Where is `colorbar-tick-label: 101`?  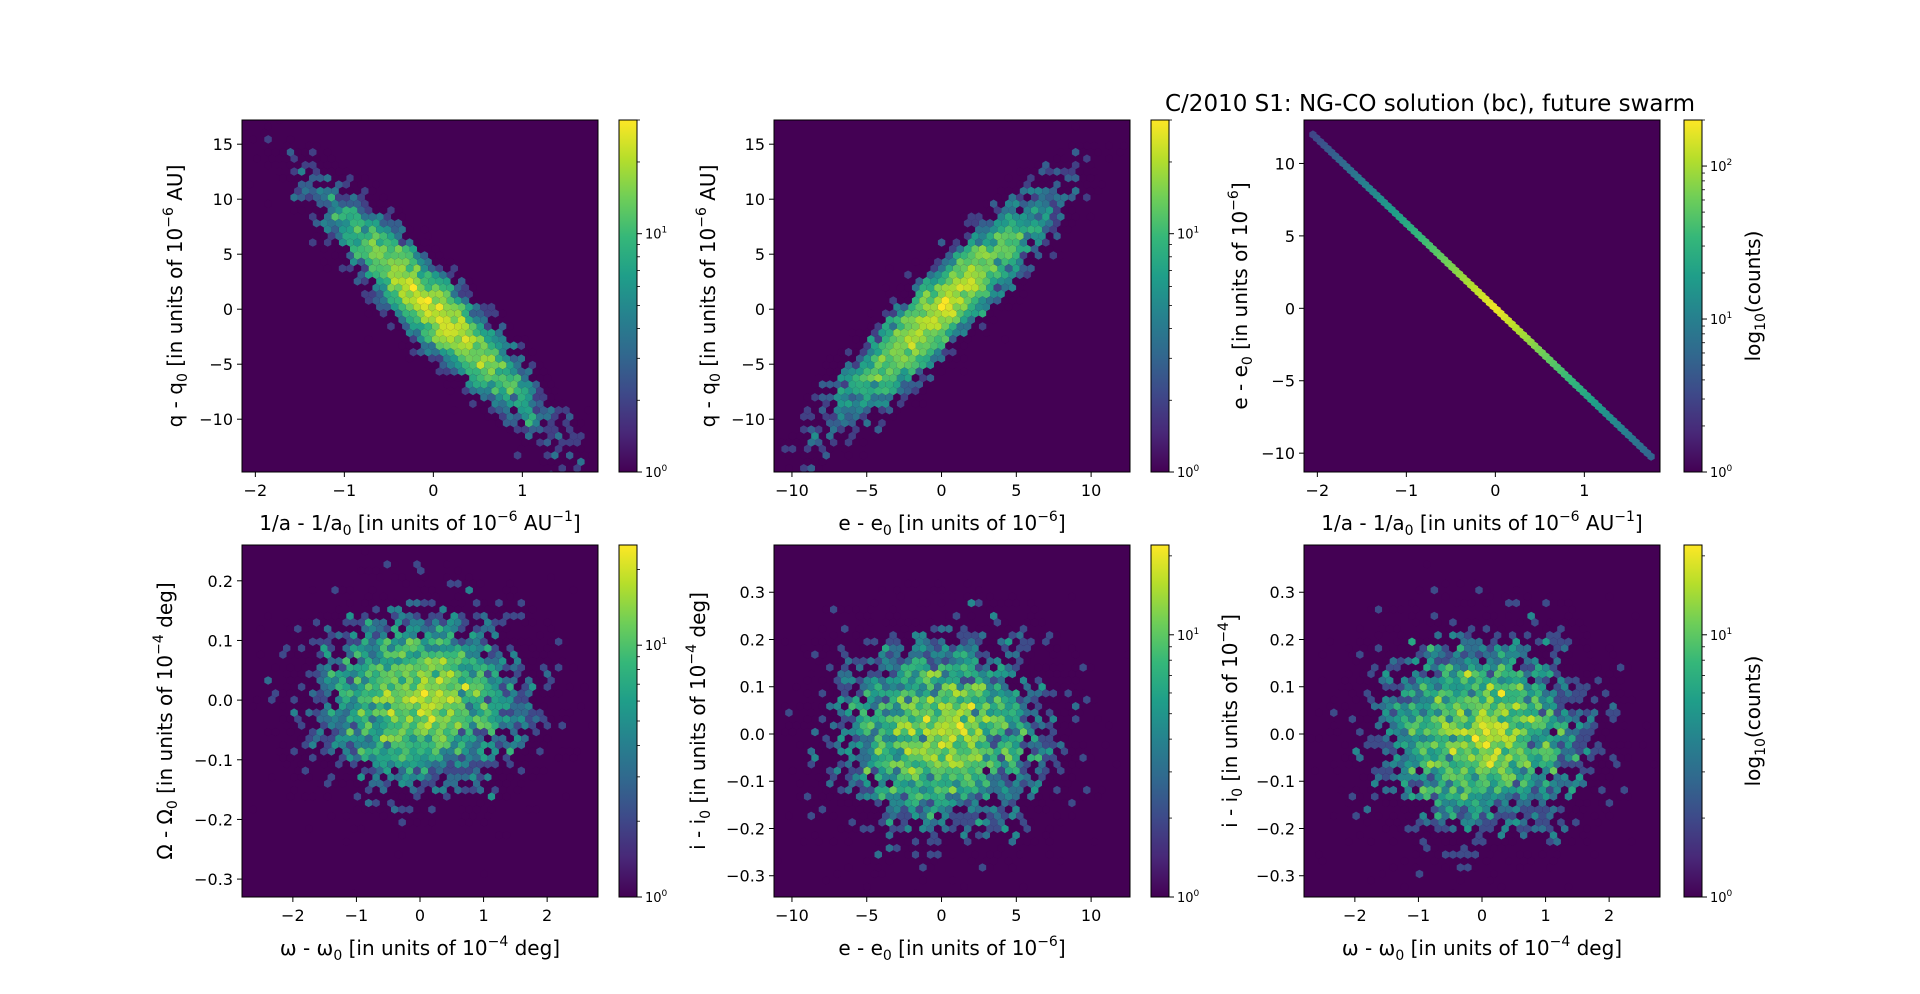
colorbar-tick-label: 101 is located at coordinates (656, 234).